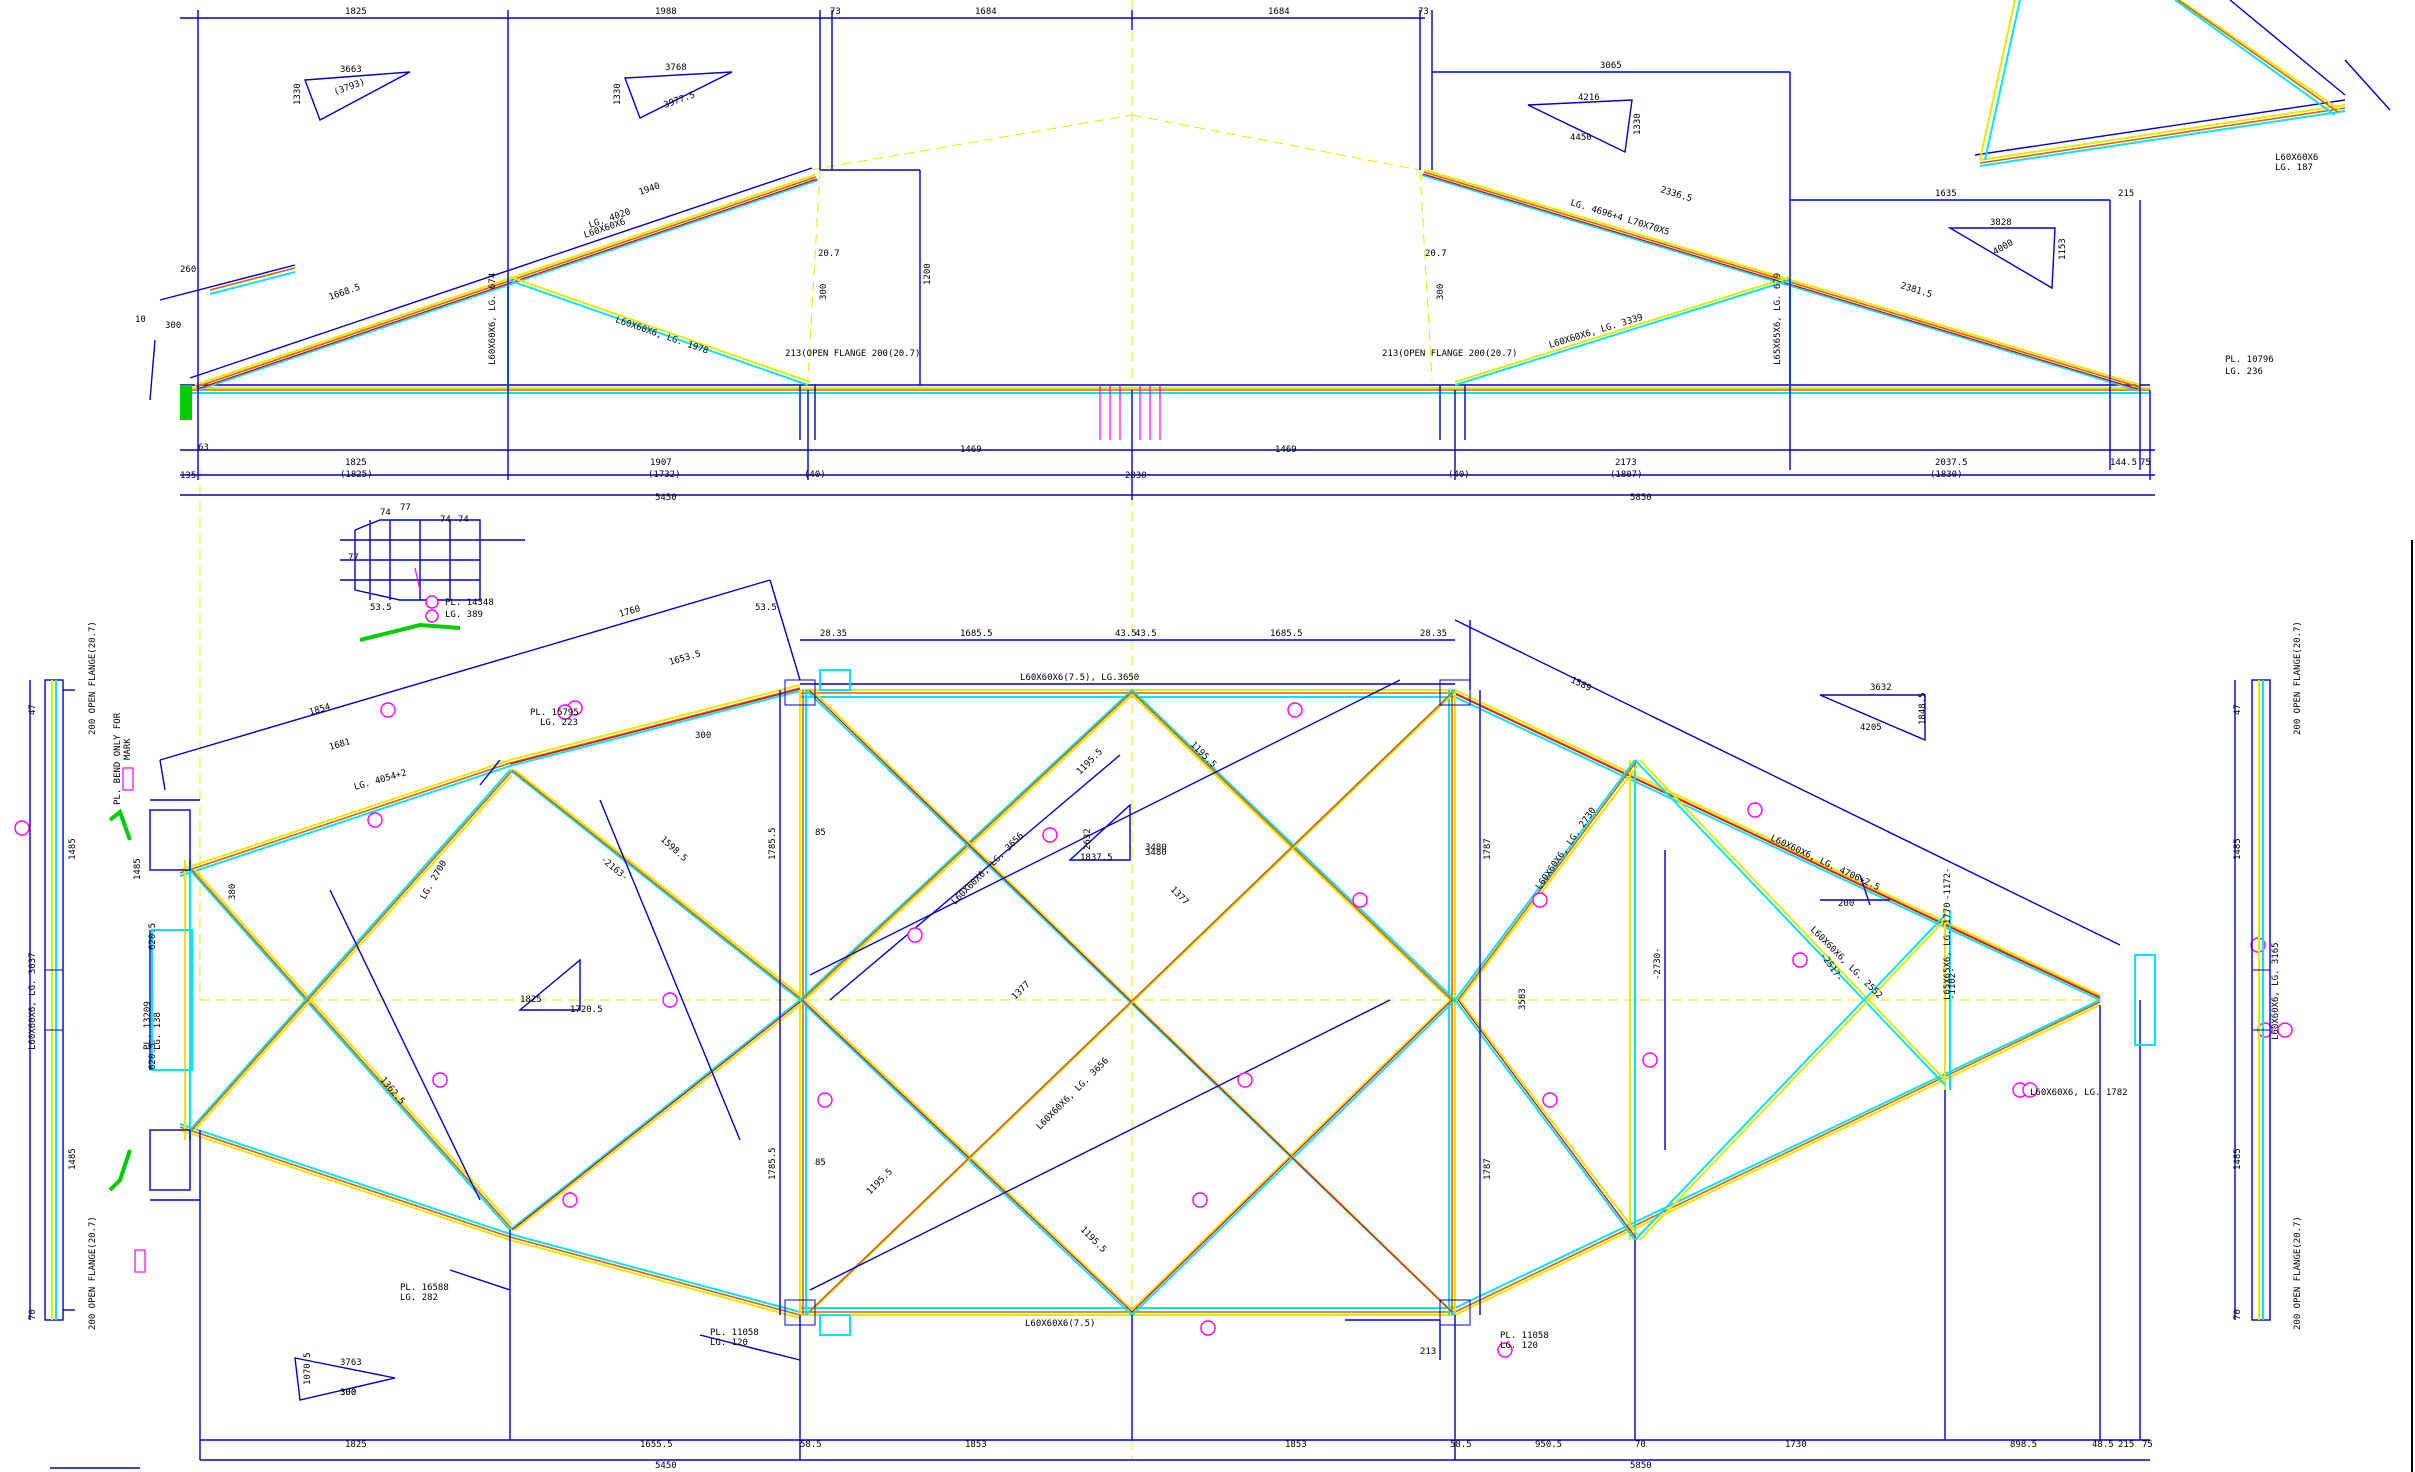  What do you see at coordinates (734, 1333) in the screenshot?
I see `plan-plate-3: PL. 11058` at bounding box center [734, 1333].